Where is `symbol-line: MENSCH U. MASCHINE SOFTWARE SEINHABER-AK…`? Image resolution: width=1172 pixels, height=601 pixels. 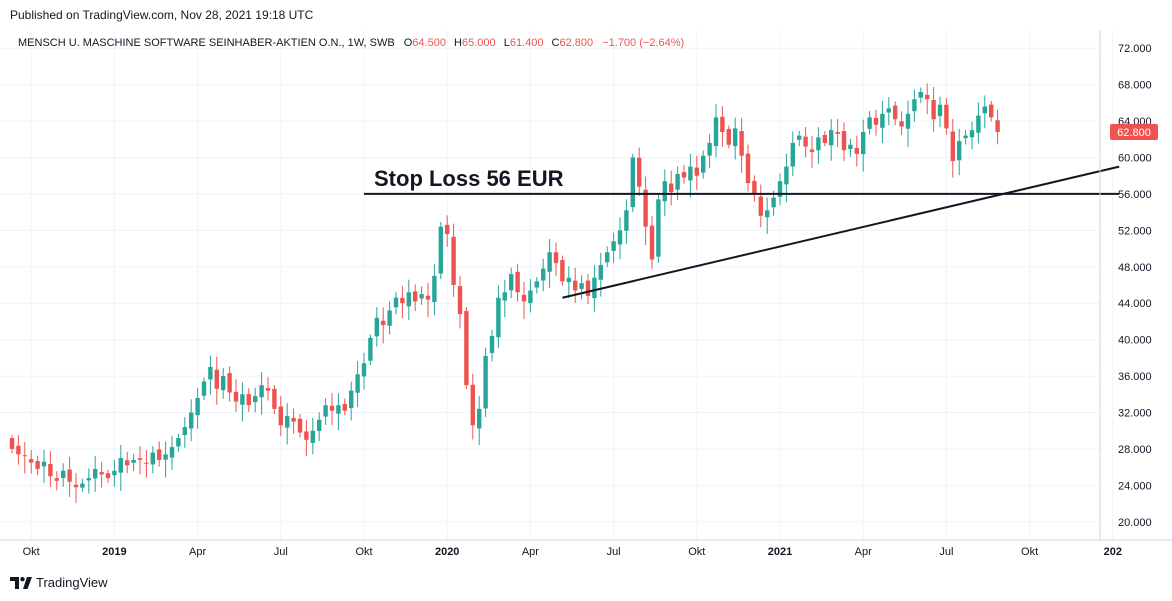 symbol-line: MENSCH U. MASCHINE SOFTWARE SEINHABER-AK… is located at coordinates (206, 43).